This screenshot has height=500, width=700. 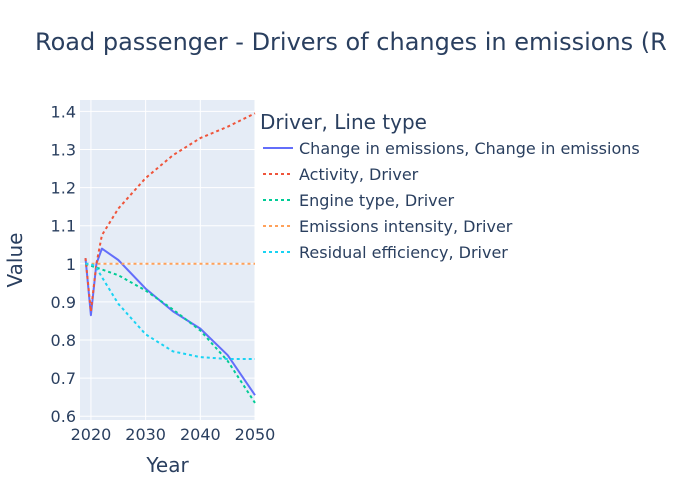 What do you see at coordinates (255, 434) in the screenshot?
I see `x-tick-label: 2050` at bounding box center [255, 434].